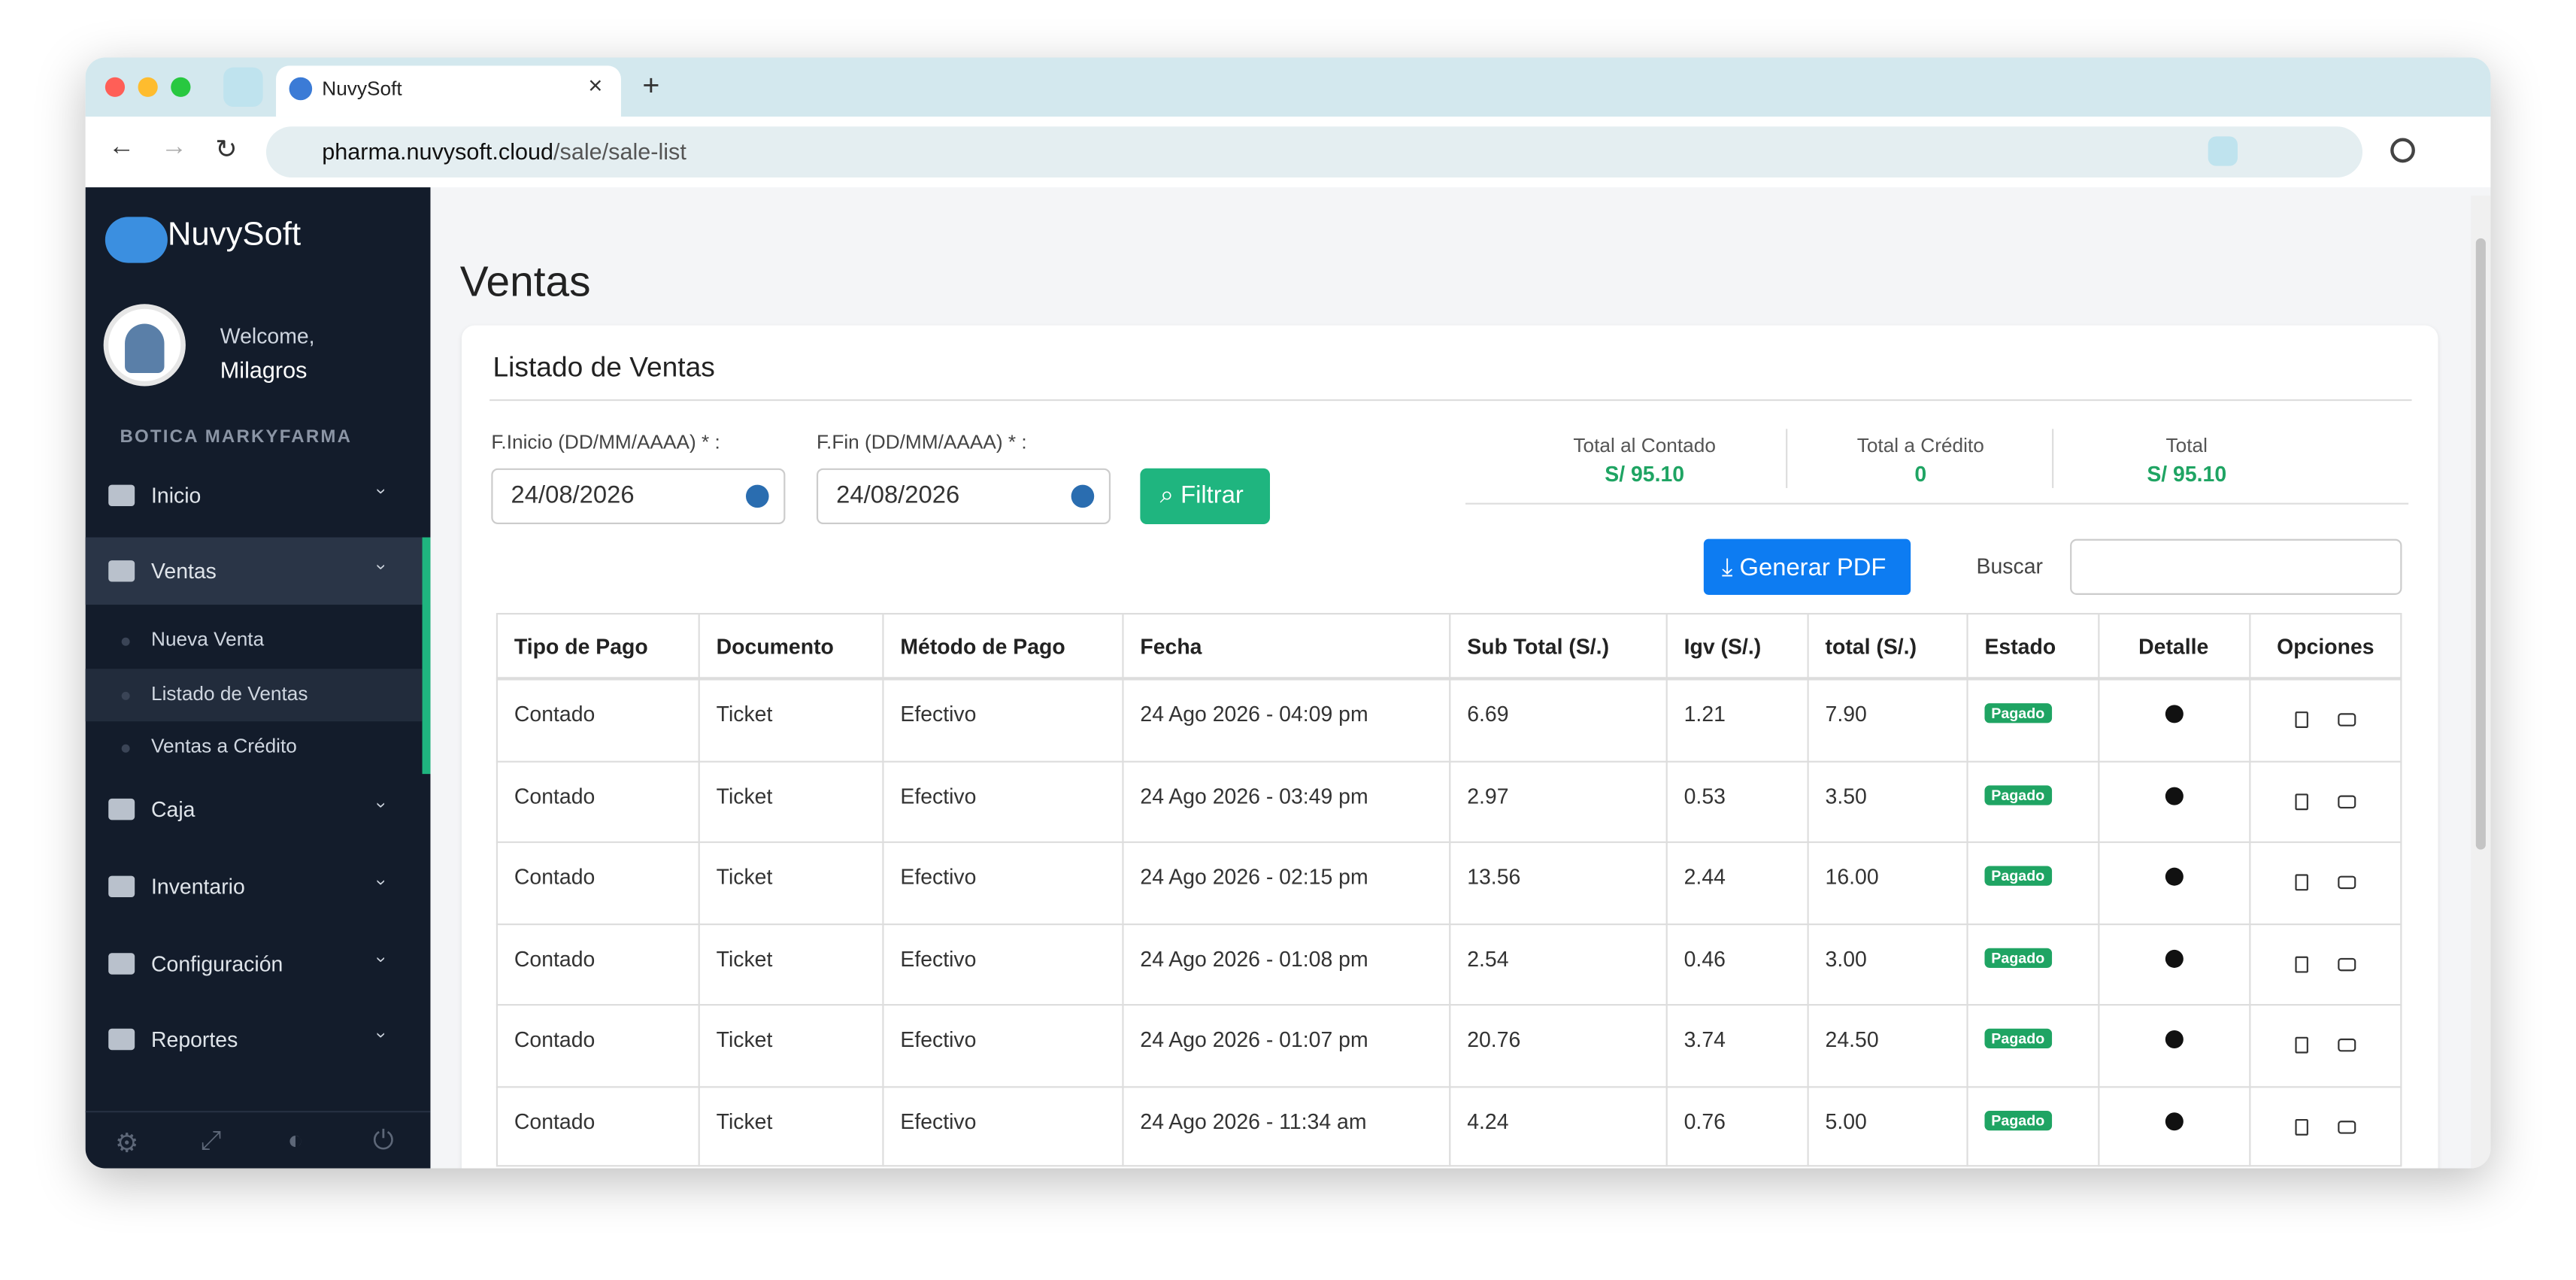 The width and height of the screenshot is (2576, 1280). What do you see at coordinates (427, 656) in the screenshot?
I see `menu-active-border` at bounding box center [427, 656].